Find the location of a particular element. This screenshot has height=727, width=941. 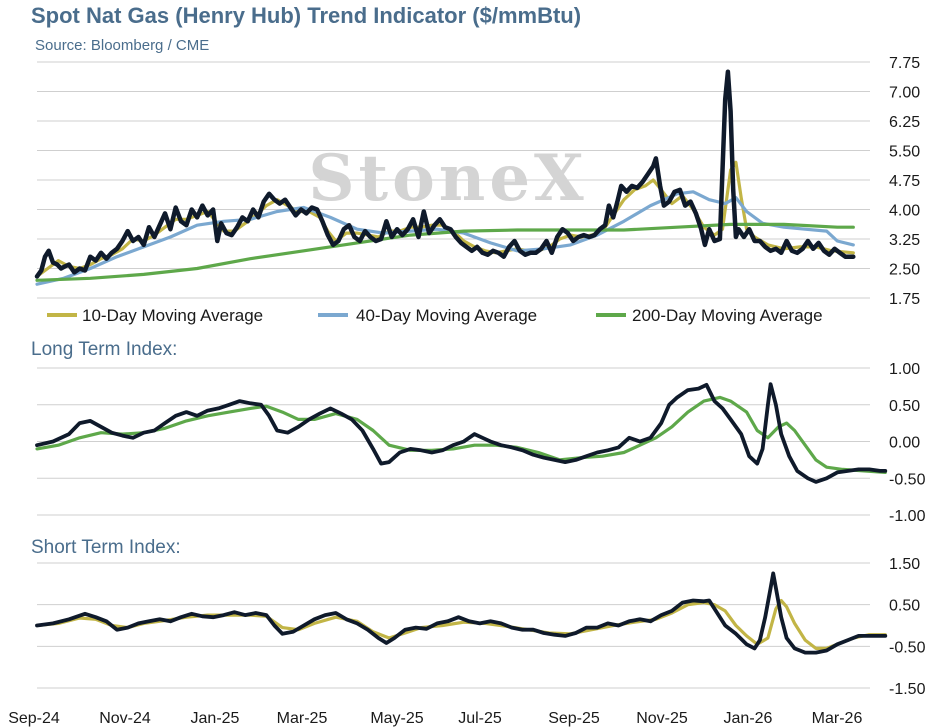

x-tick-label: Mar-26 is located at coordinates (837, 718).